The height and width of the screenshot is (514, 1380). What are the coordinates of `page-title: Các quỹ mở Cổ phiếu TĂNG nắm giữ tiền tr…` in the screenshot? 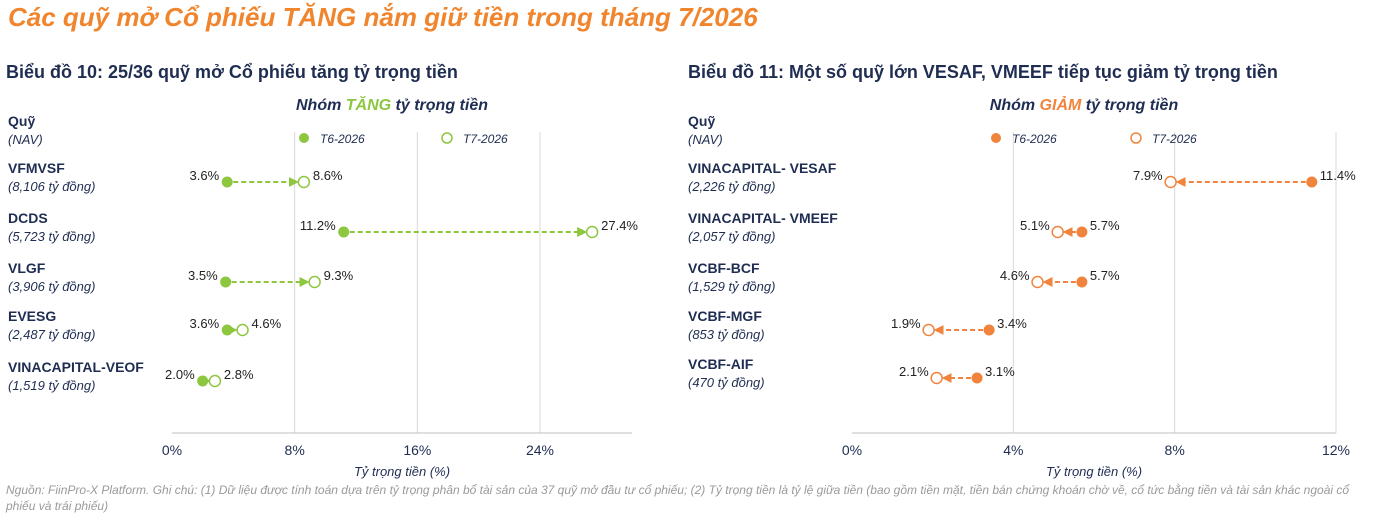 It's located at (383, 17).